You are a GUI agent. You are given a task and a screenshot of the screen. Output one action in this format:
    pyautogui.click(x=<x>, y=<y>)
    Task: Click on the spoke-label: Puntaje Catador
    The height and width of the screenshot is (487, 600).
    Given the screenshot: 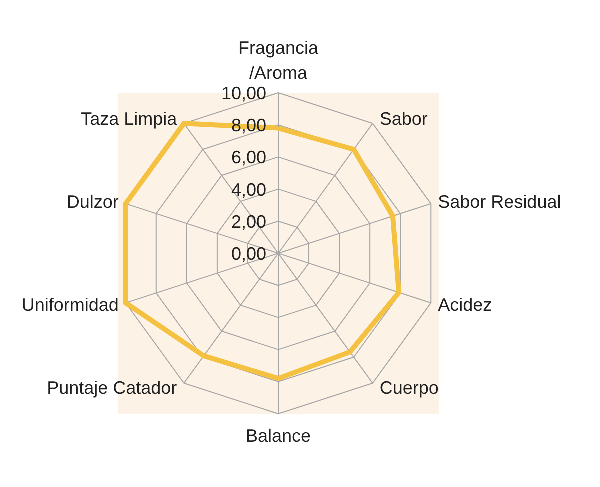 What is the action you would take?
    pyautogui.click(x=112, y=388)
    